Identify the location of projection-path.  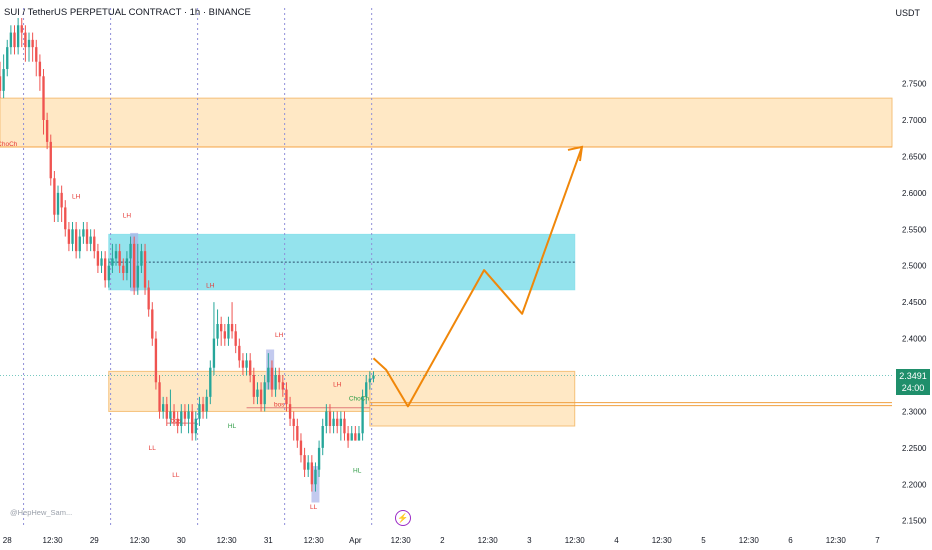
(477, 277).